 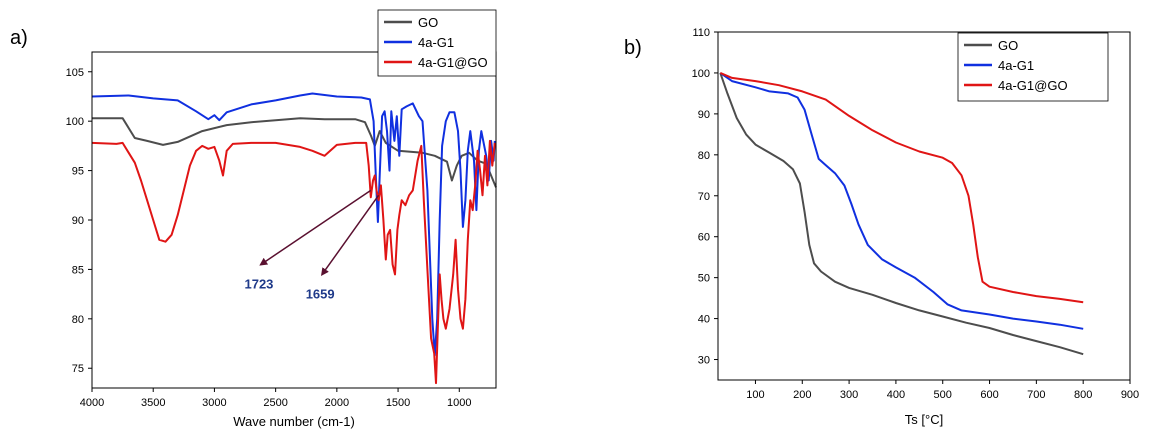 I want to click on panel-b-x-tick-label: 400, so click(x=896, y=395).